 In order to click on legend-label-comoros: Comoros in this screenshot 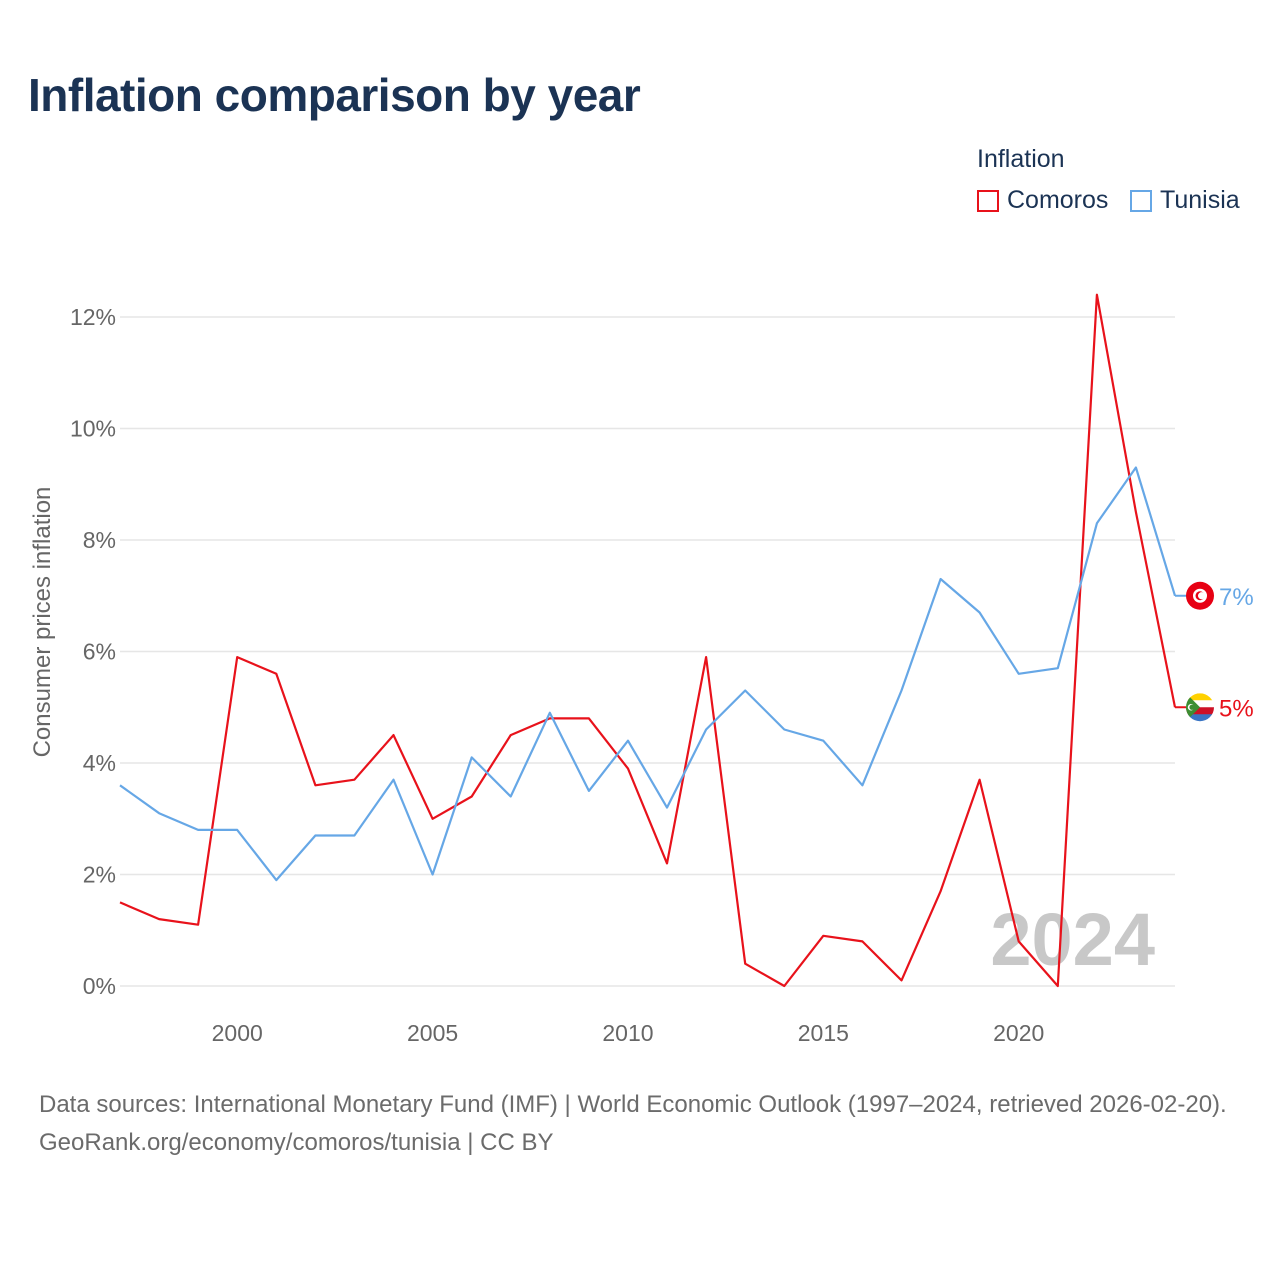, I will do `click(1058, 200)`.